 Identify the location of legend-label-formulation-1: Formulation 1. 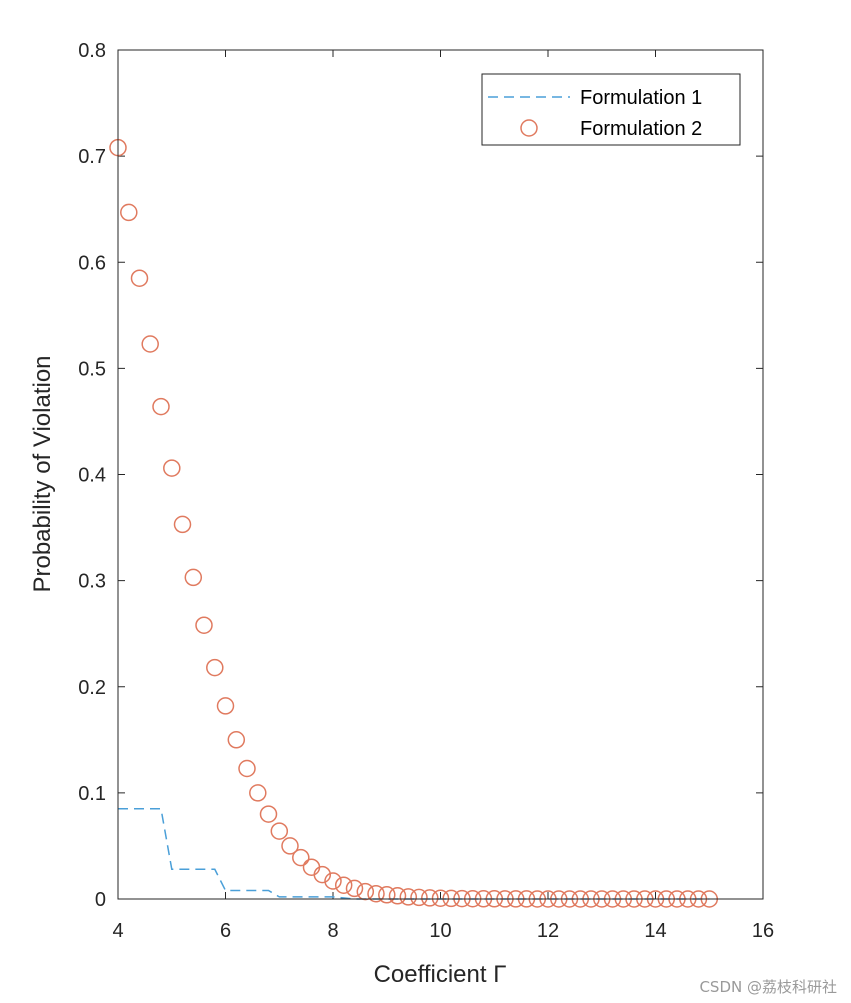
(641, 98).